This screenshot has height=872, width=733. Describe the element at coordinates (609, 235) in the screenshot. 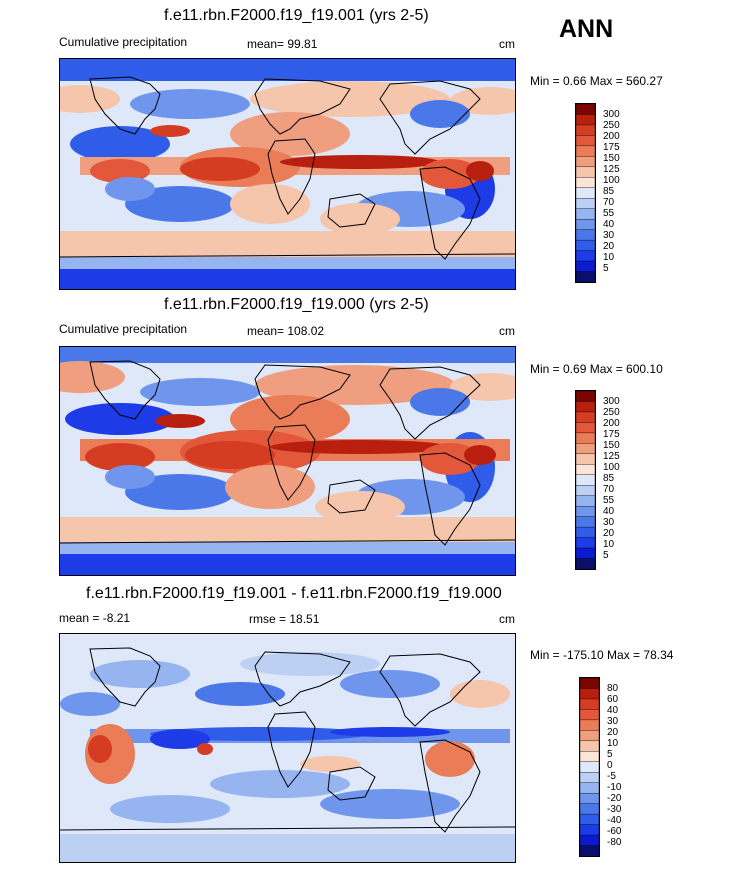

I see `panel-1-cb-label: 30` at that location.